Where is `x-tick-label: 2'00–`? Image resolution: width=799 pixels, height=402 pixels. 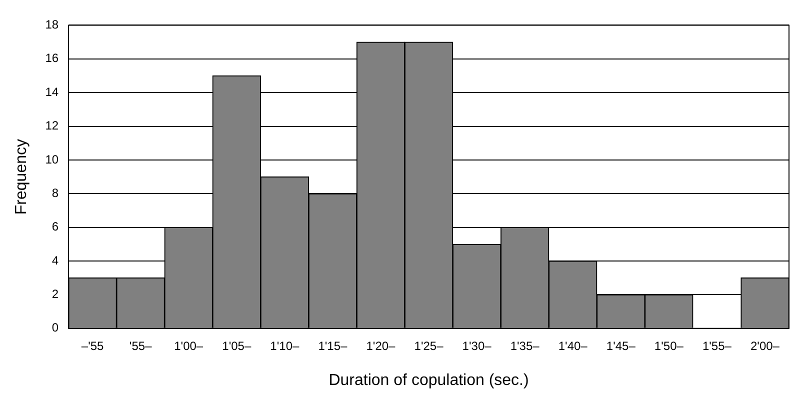
x-tick-label: 2'00– is located at coordinates (765, 345).